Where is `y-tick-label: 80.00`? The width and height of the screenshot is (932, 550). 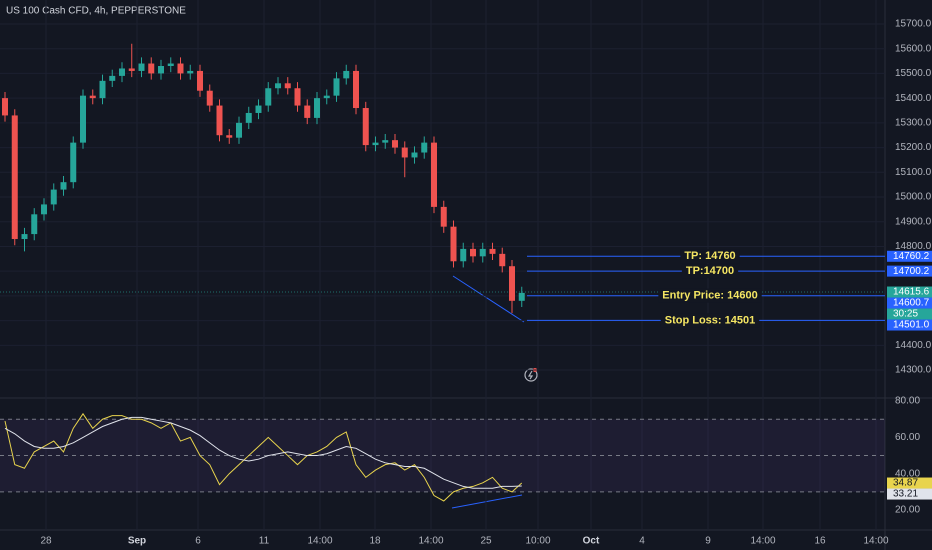 y-tick-label: 80.00 is located at coordinates (907, 401).